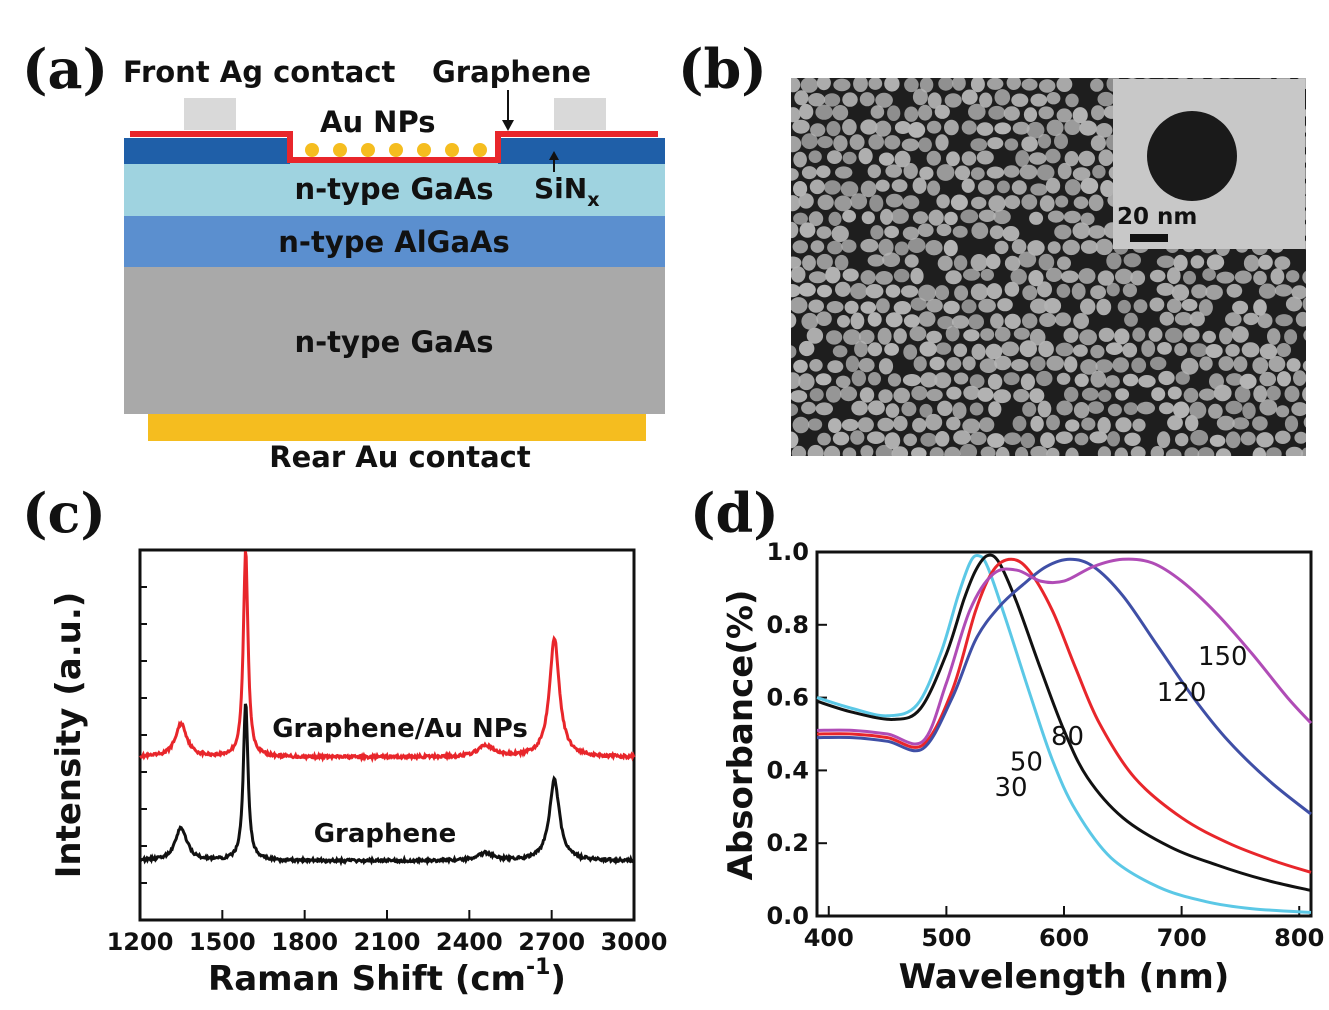  What do you see at coordinates (1011, 788) in the screenshot?
I see `absorbance-series-label: 30` at bounding box center [1011, 788].